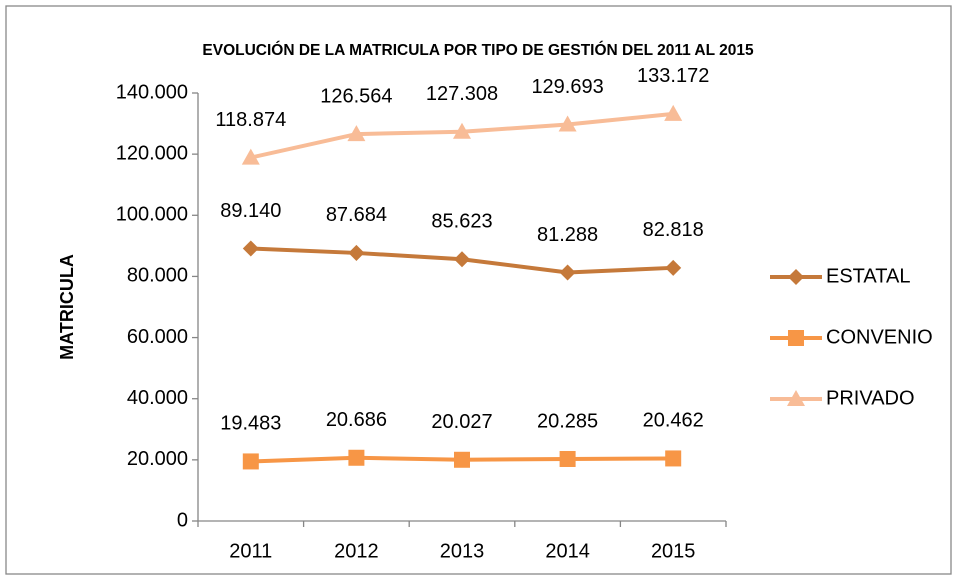  Describe the element at coordinates (356, 551) in the screenshot. I see `x-tick-label: 2012` at that location.